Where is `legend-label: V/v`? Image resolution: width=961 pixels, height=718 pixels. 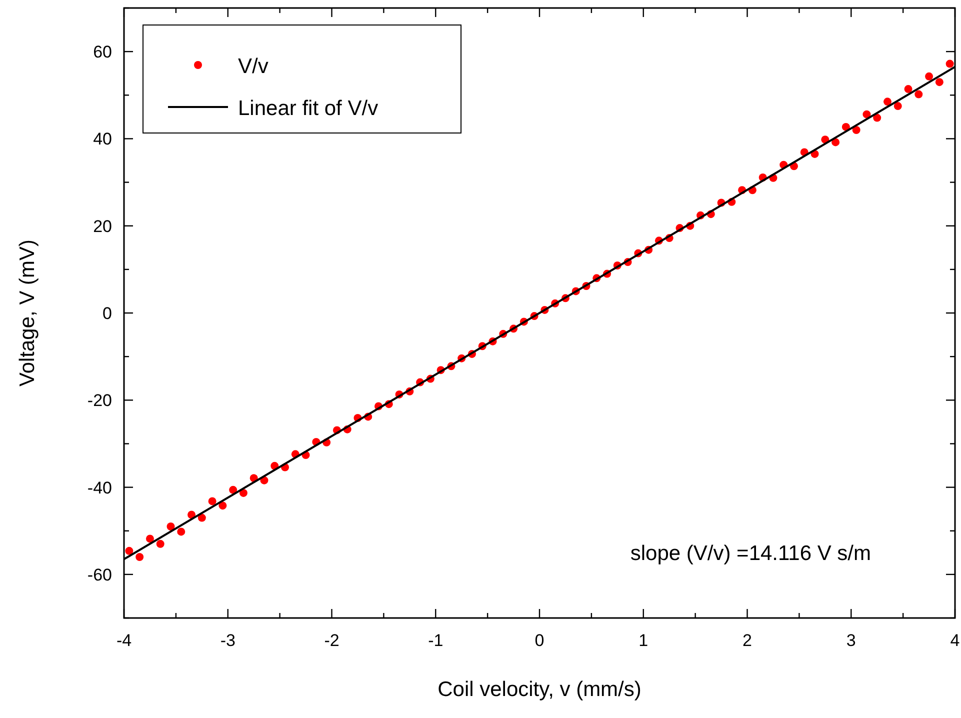
legend-label: V/v is located at coordinates (253, 66).